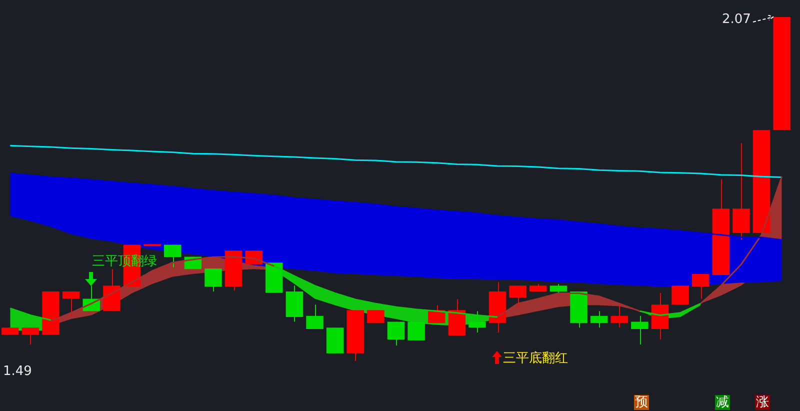 Image resolution: width=800 pixels, height=411 pixels. What do you see at coordinates (535, 358) in the screenshot?
I see `annotation: 三平底翻红` at bounding box center [535, 358].